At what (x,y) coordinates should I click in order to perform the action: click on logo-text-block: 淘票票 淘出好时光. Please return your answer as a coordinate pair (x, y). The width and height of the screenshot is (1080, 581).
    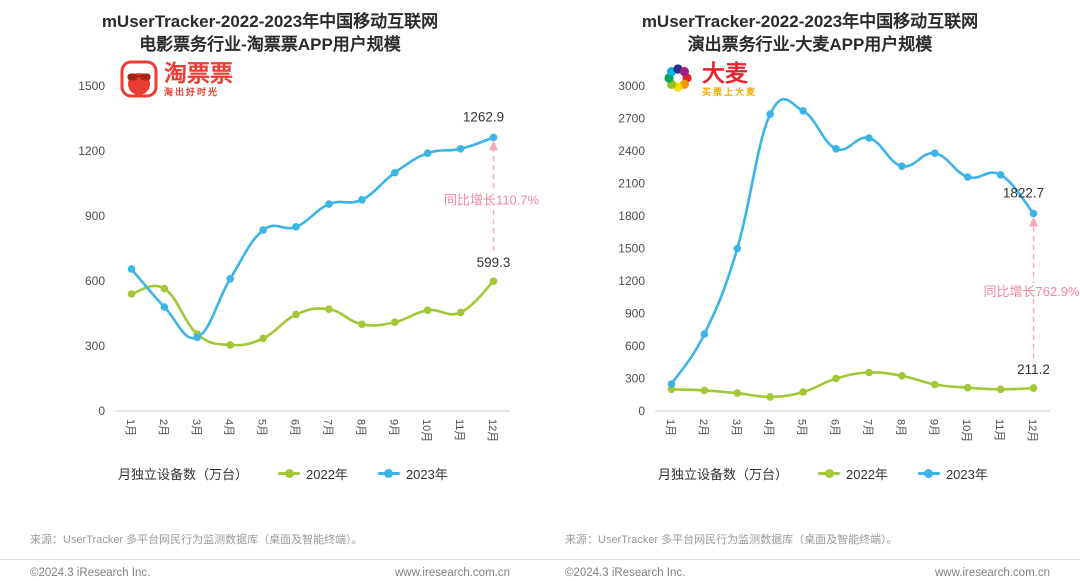
    Looking at the image, I should click on (198, 79).